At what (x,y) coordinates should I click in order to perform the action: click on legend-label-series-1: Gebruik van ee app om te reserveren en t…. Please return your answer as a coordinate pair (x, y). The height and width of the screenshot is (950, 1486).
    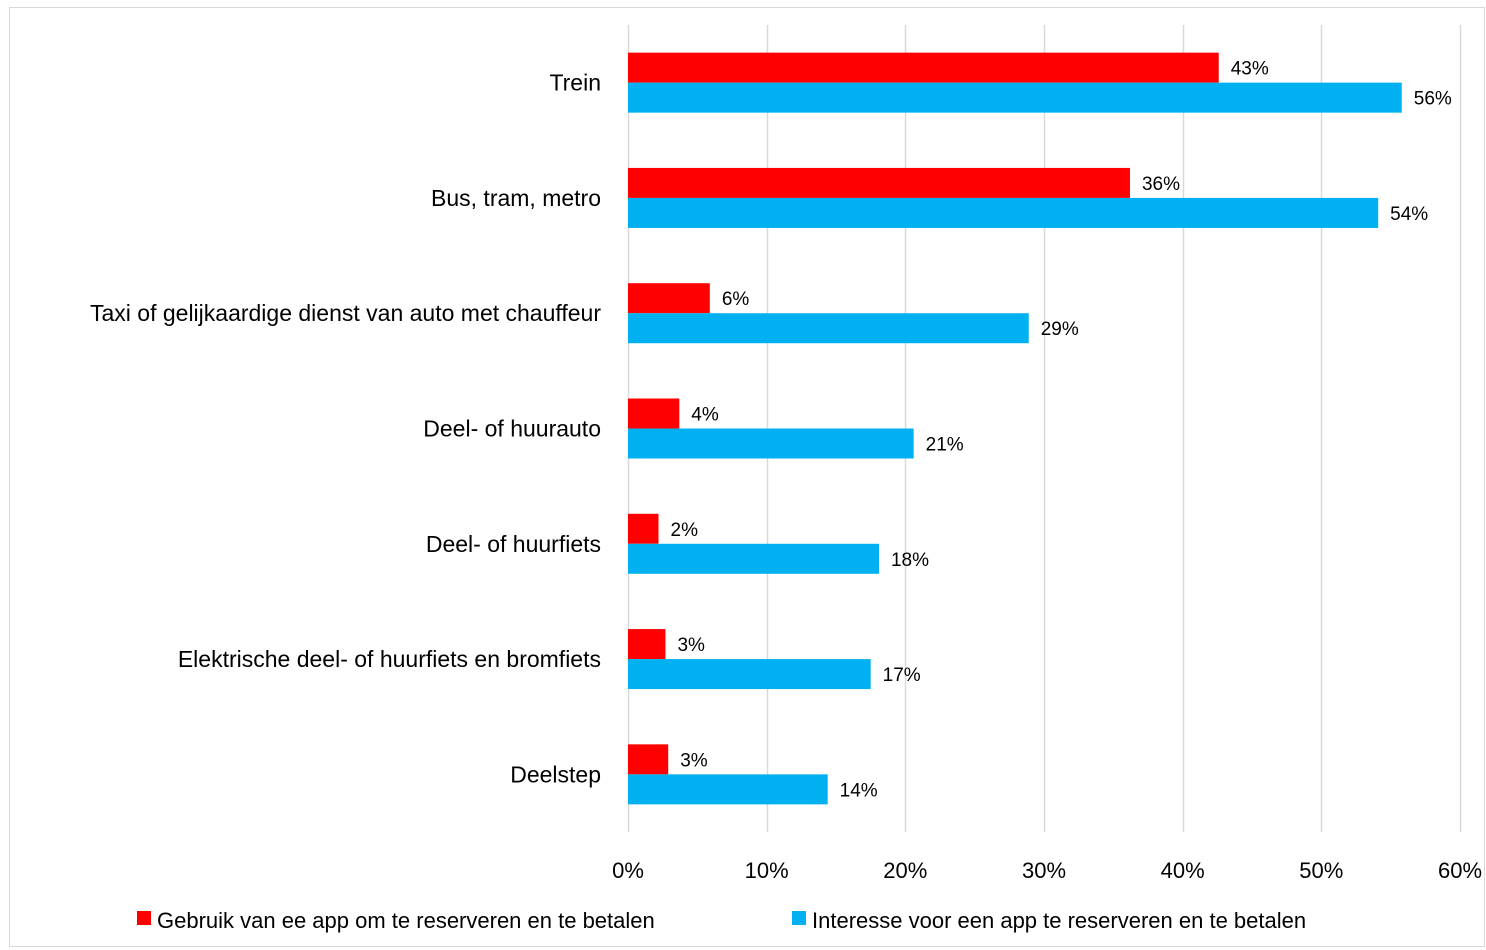
    Looking at the image, I should click on (406, 920).